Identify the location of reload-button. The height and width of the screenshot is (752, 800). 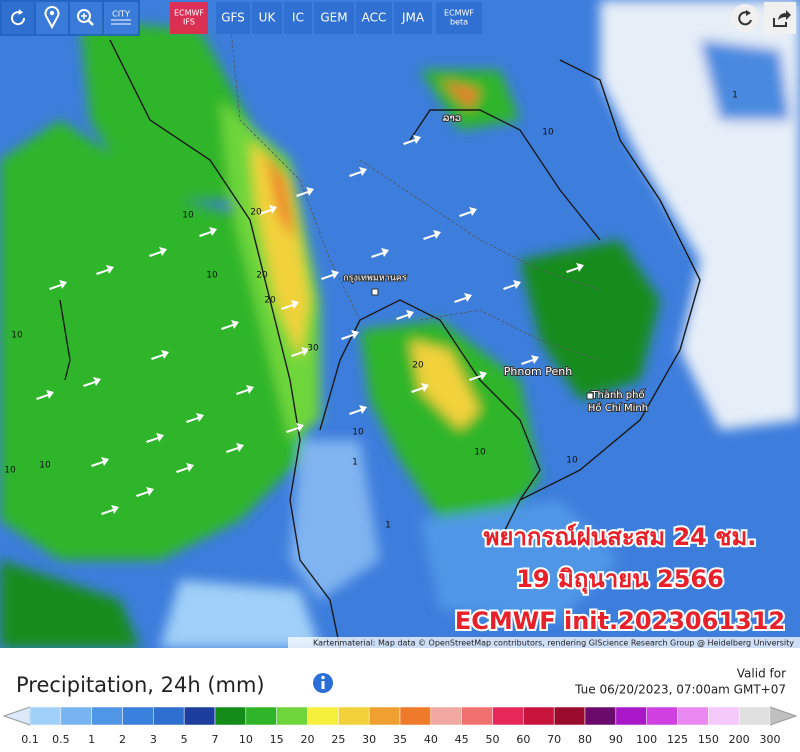
(745, 18).